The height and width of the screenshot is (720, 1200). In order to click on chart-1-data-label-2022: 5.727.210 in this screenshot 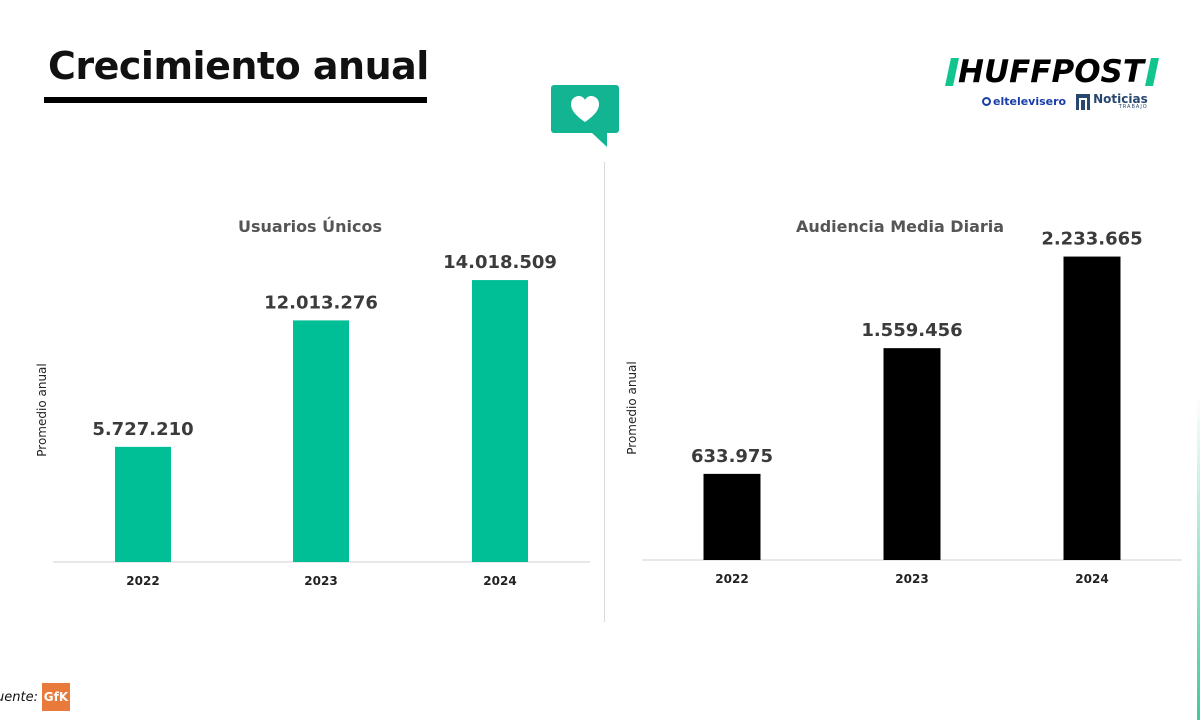, I will do `click(142, 429)`.